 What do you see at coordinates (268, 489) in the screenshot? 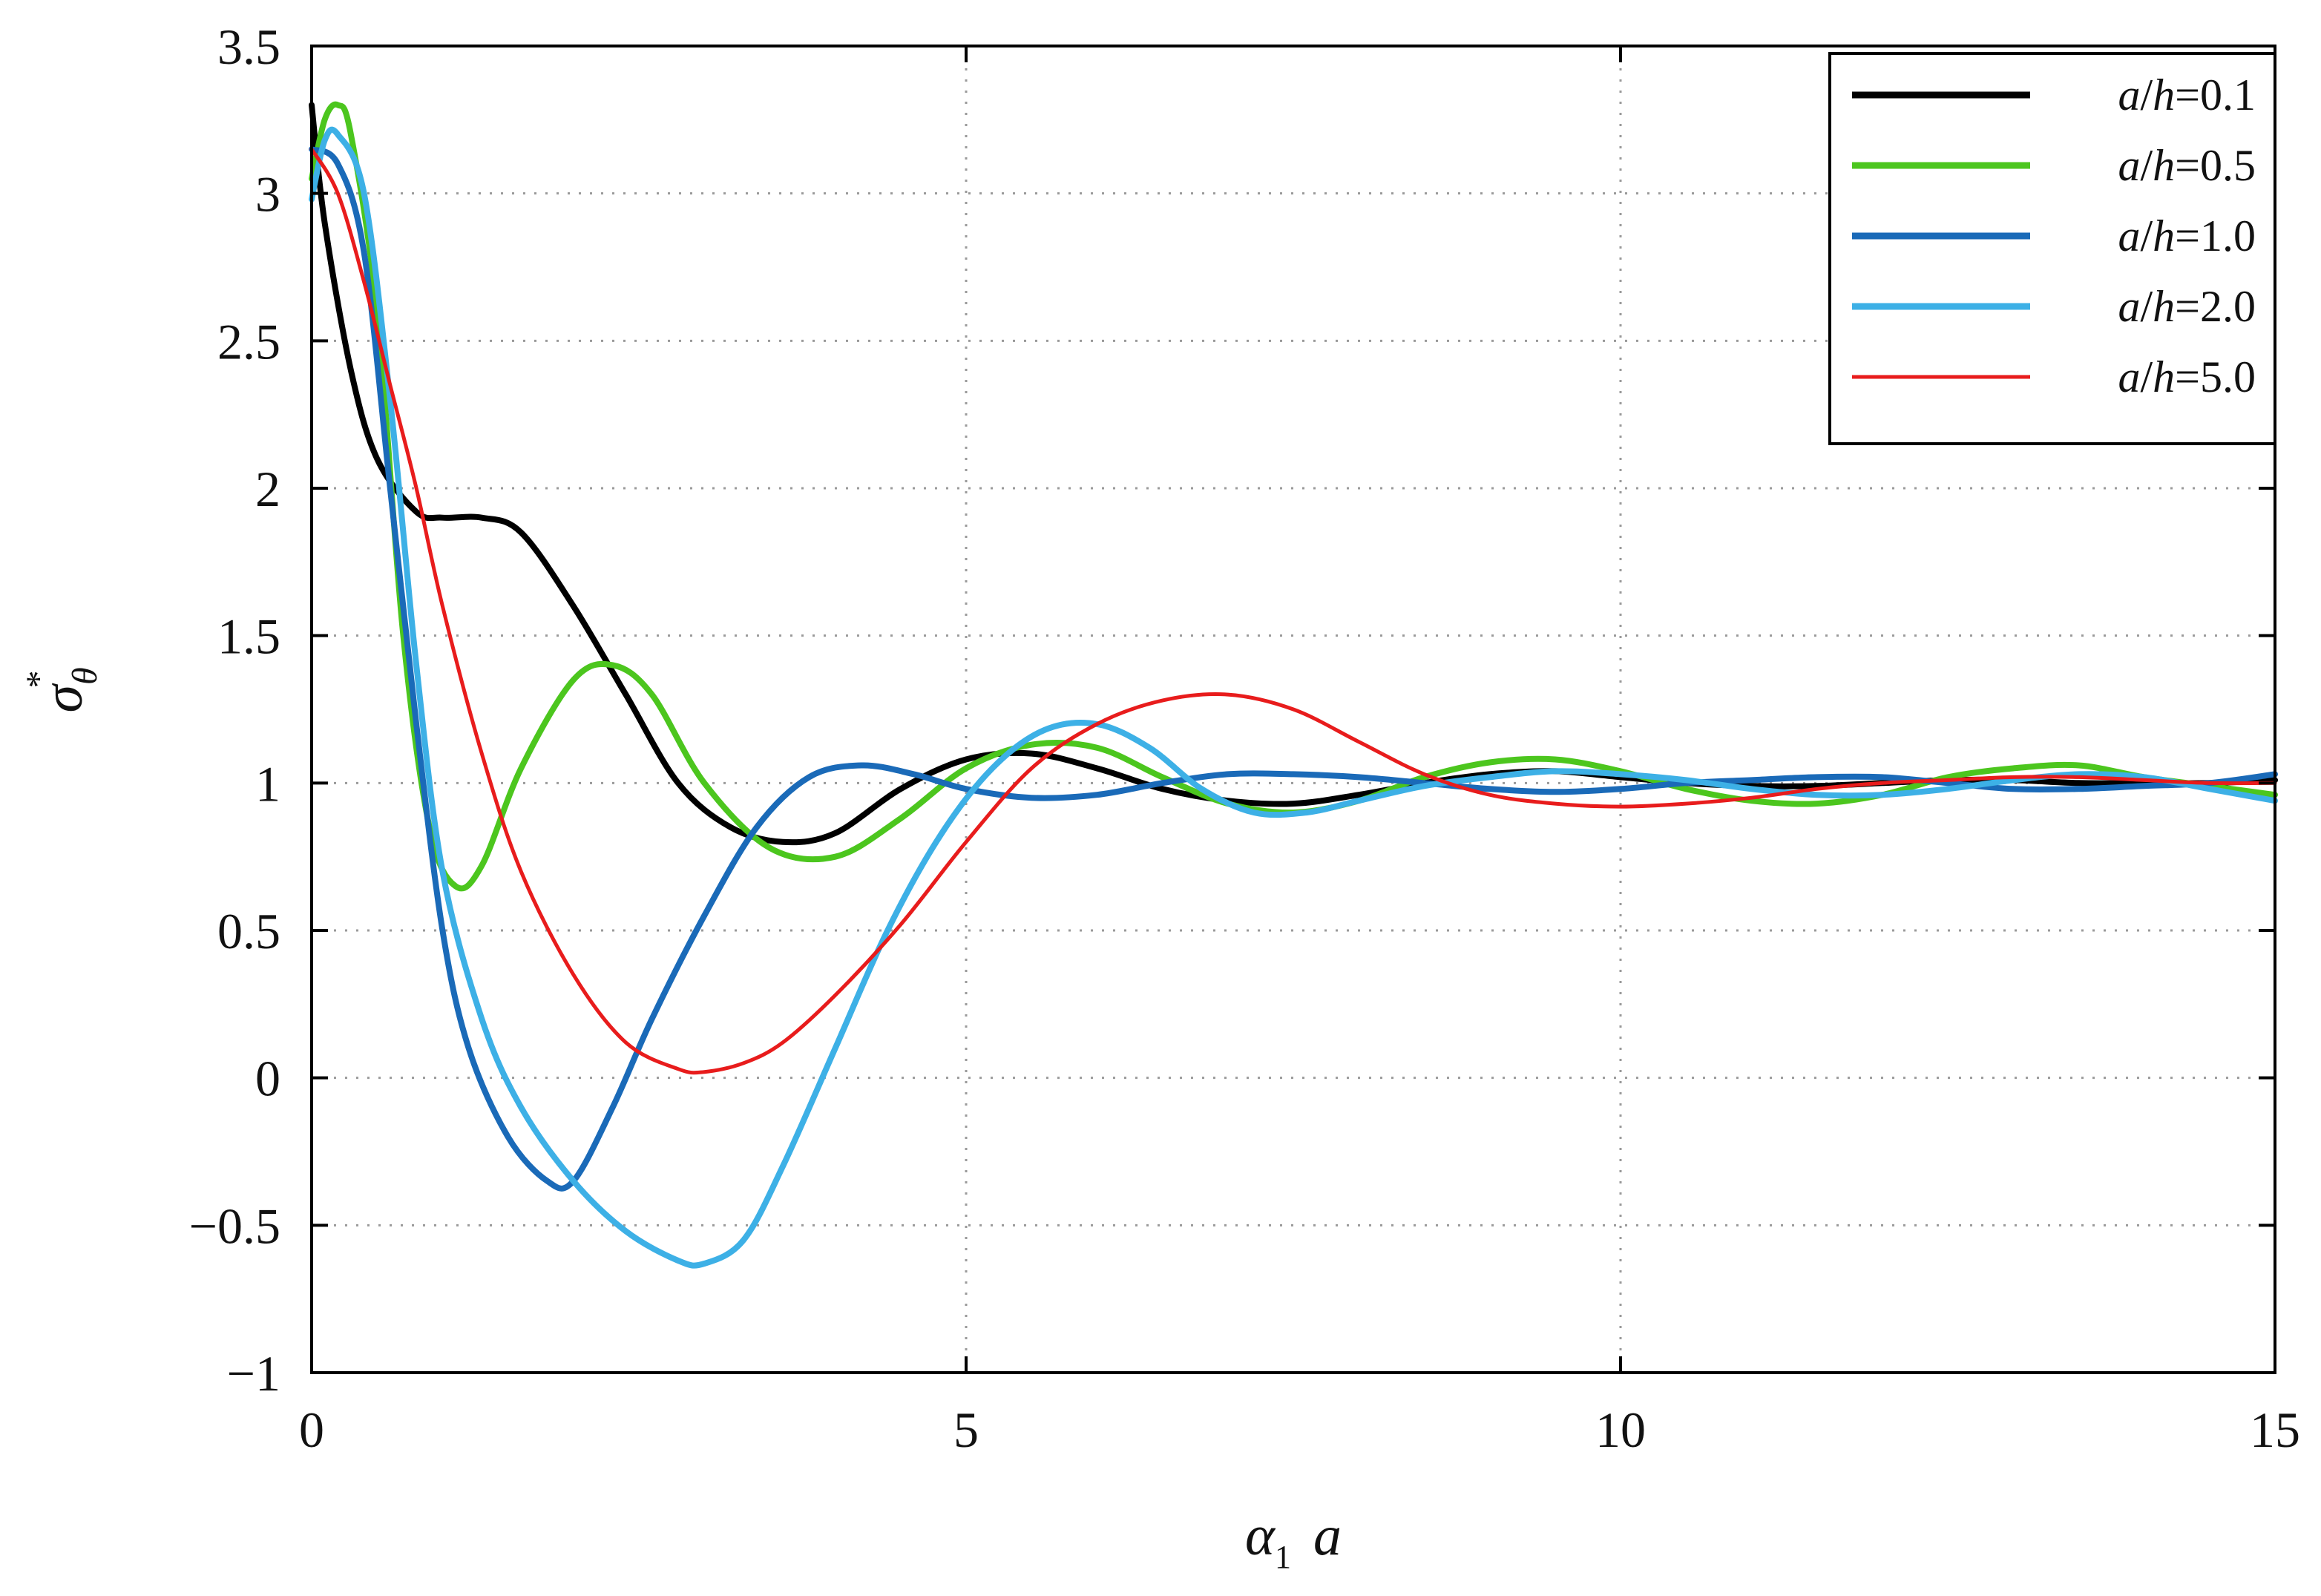
I see `y-tick-label: 2` at bounding box center [268, 489].